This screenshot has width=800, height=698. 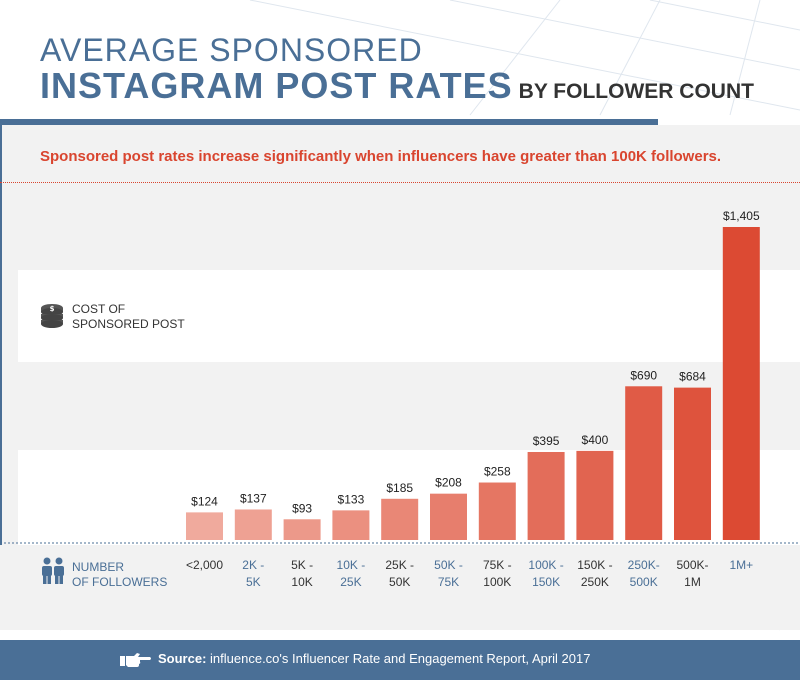 I want to click on value-label-5: $208, so click(x=448, y=483).